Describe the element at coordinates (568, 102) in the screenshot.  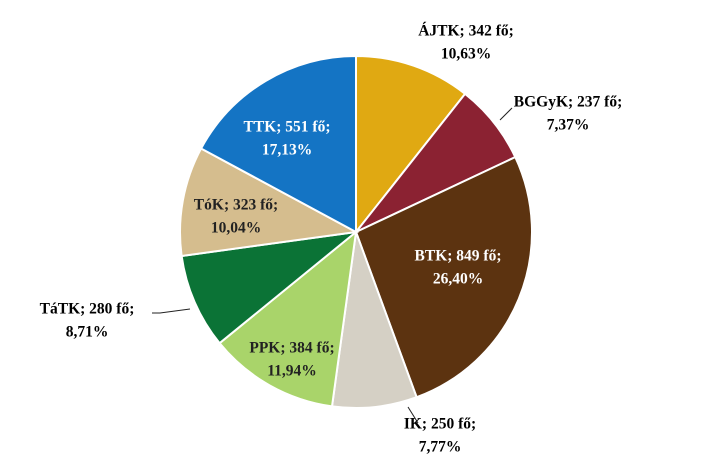
I see `slice-label: BGGyK; 237 fő;` at that location.